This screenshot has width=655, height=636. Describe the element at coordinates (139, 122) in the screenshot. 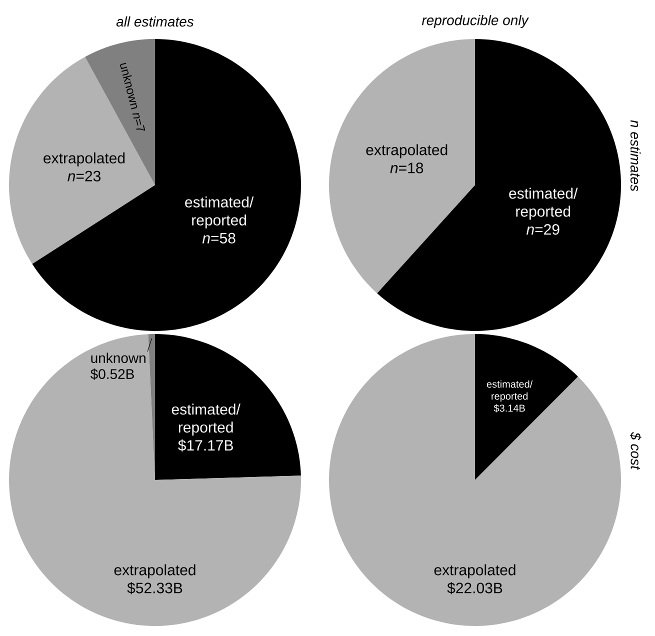

I see `data-label: n=7` at that location.